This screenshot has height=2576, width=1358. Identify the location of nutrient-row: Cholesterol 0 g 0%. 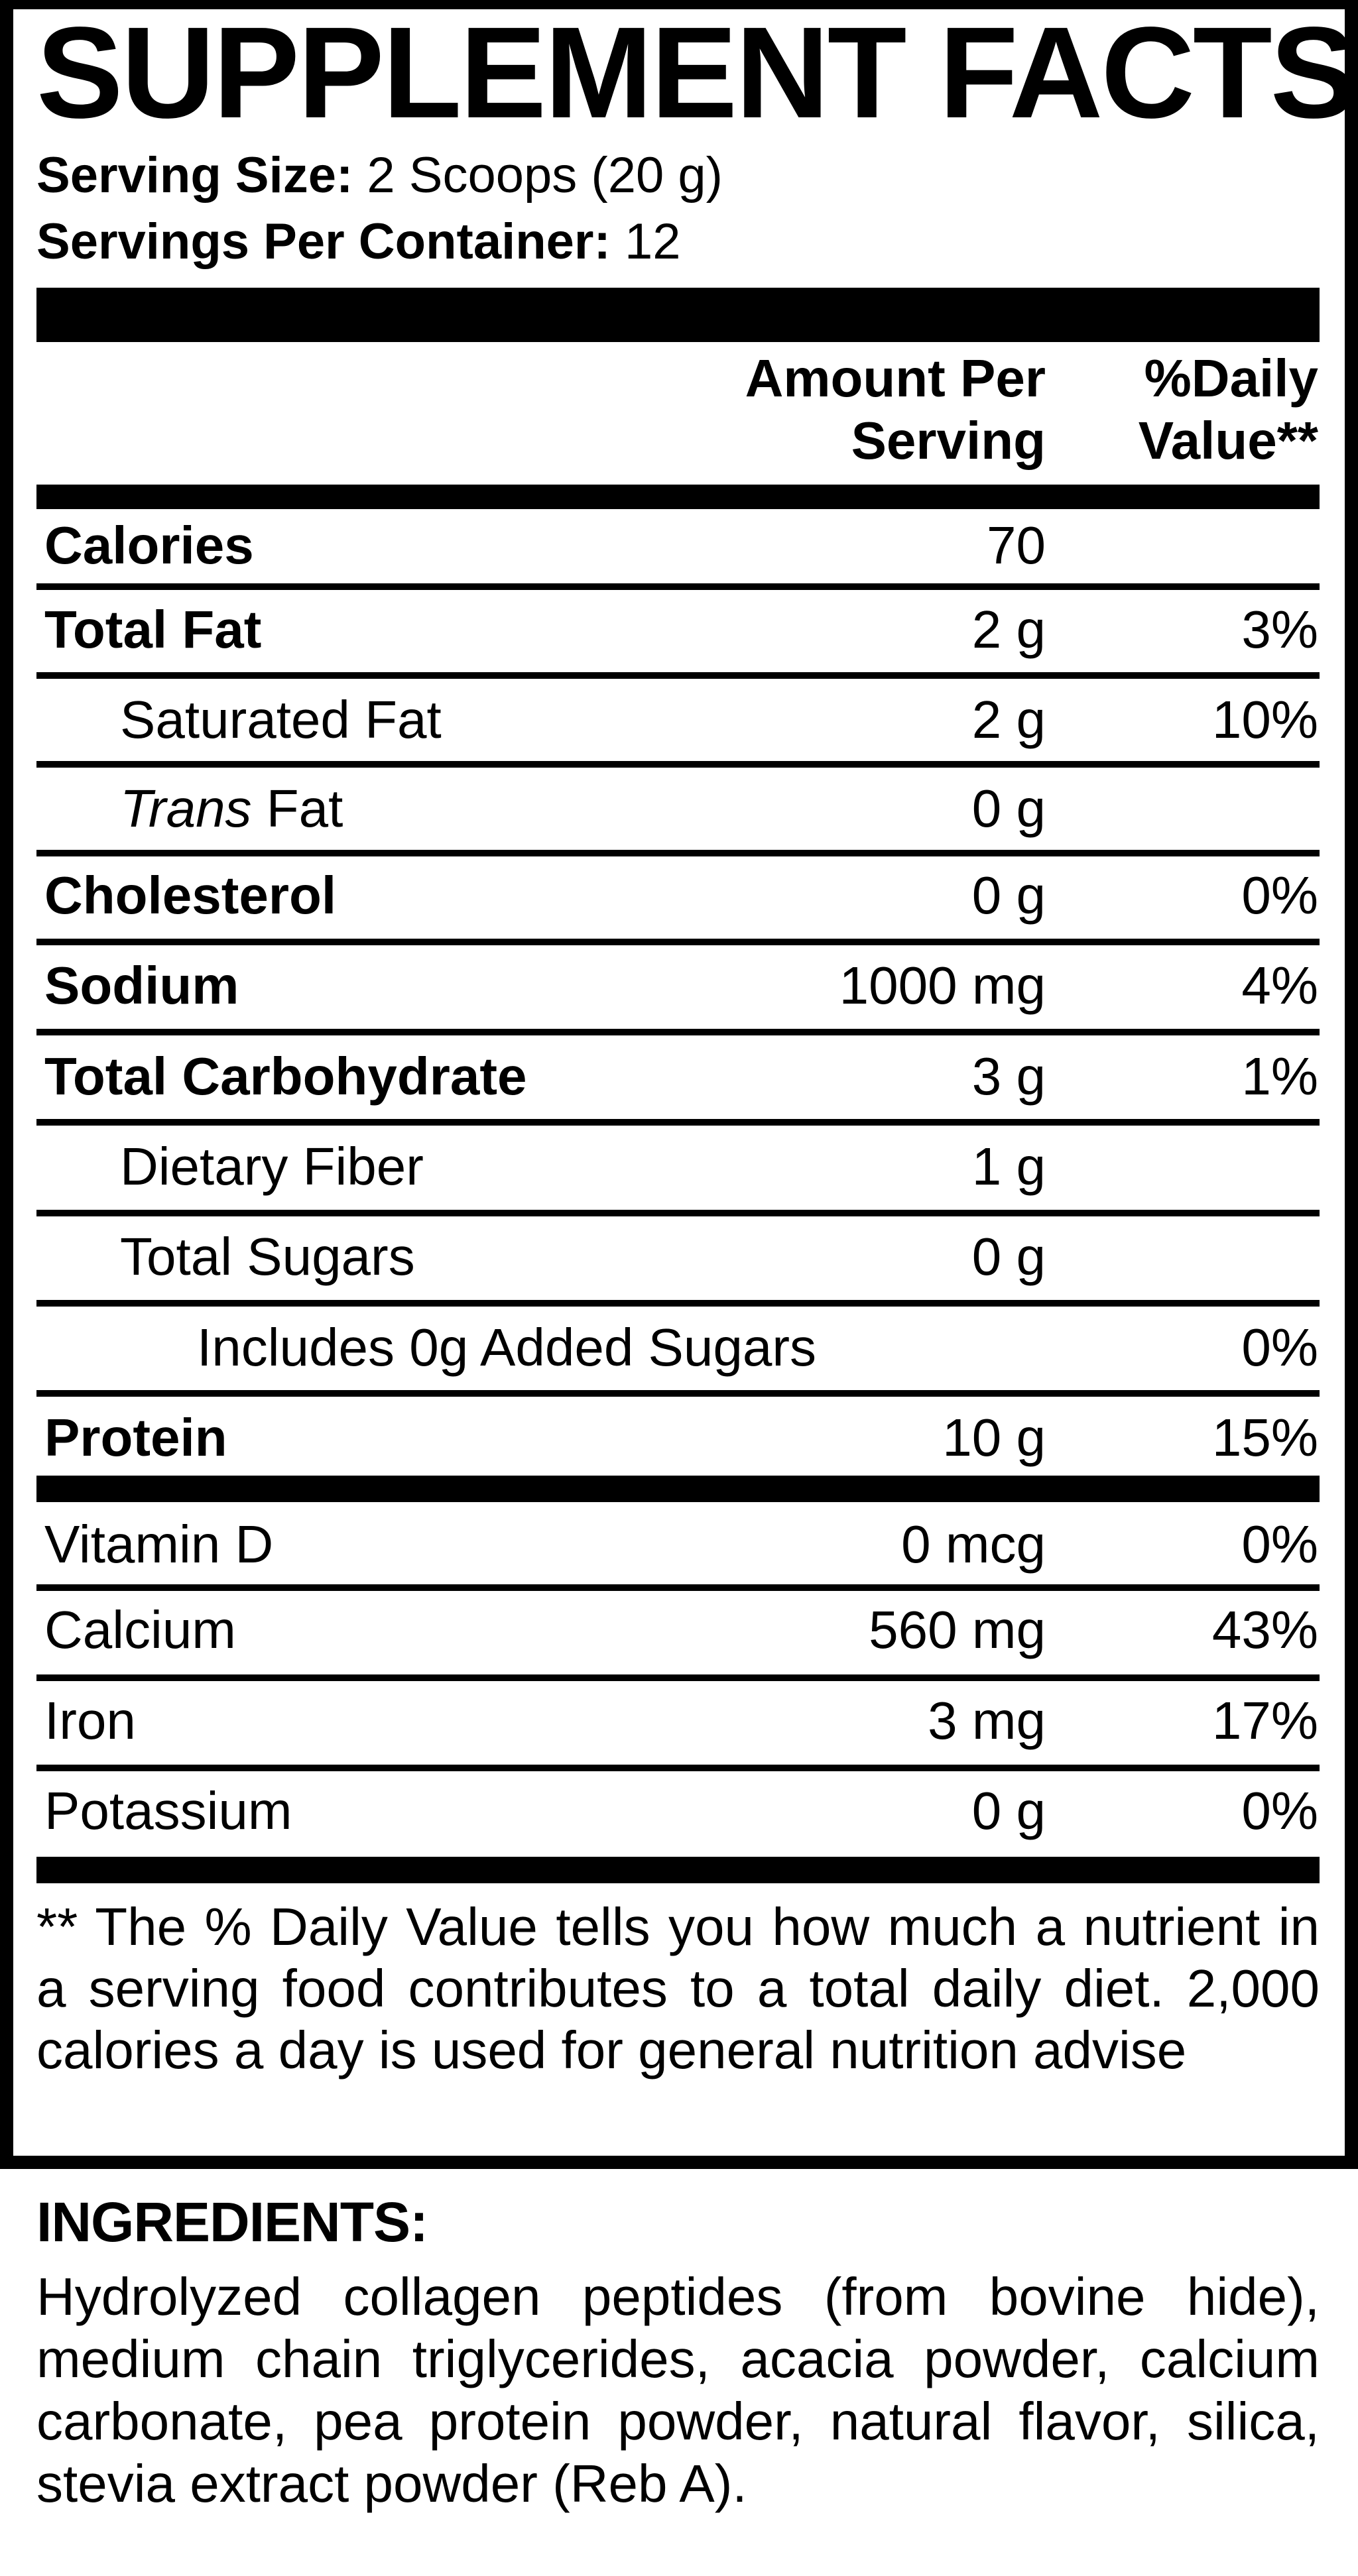
(678, 896).